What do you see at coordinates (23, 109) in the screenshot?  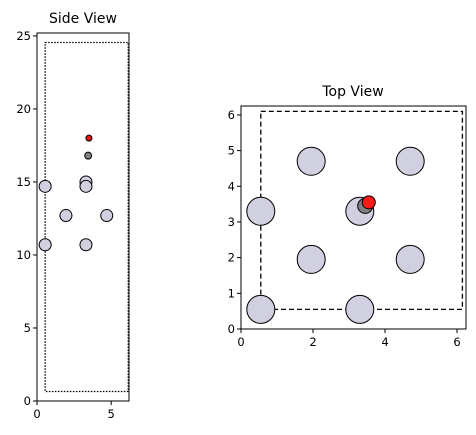 I see `side-view-y-tick-label: 20` at bounding box center [23, 109].